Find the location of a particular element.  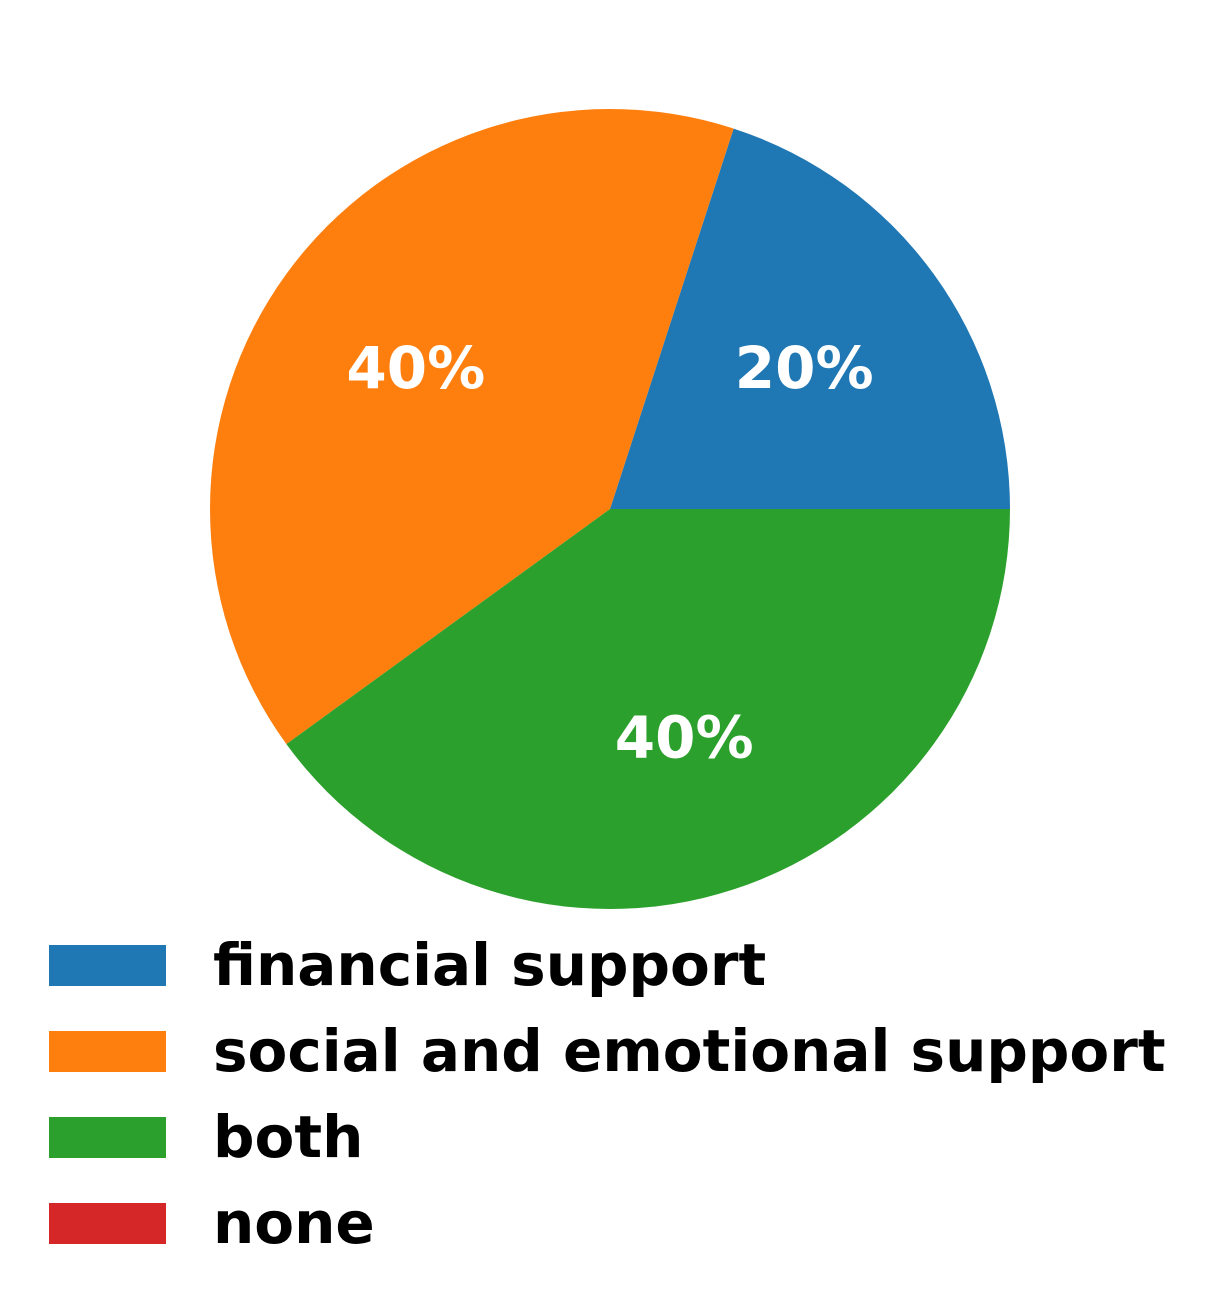

legend-label-both: both is located at coordinates (288, 1137).